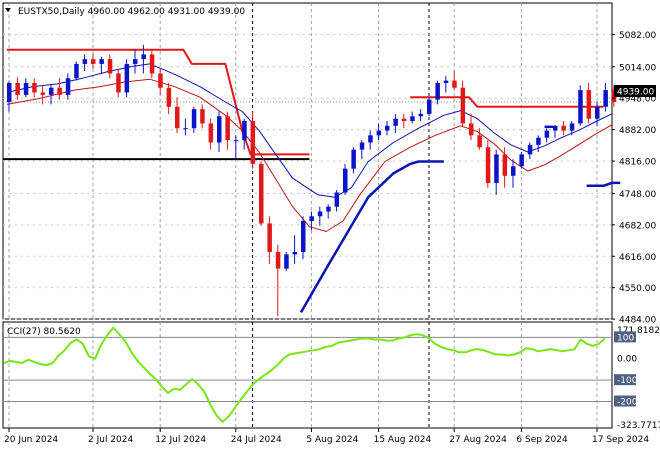 The image size is (660, 450). What do you see at coordinates (180, 440) in the screenshot?
I see `time-tick-label: 12 Jul 2024` at bounding box center [180, 440].